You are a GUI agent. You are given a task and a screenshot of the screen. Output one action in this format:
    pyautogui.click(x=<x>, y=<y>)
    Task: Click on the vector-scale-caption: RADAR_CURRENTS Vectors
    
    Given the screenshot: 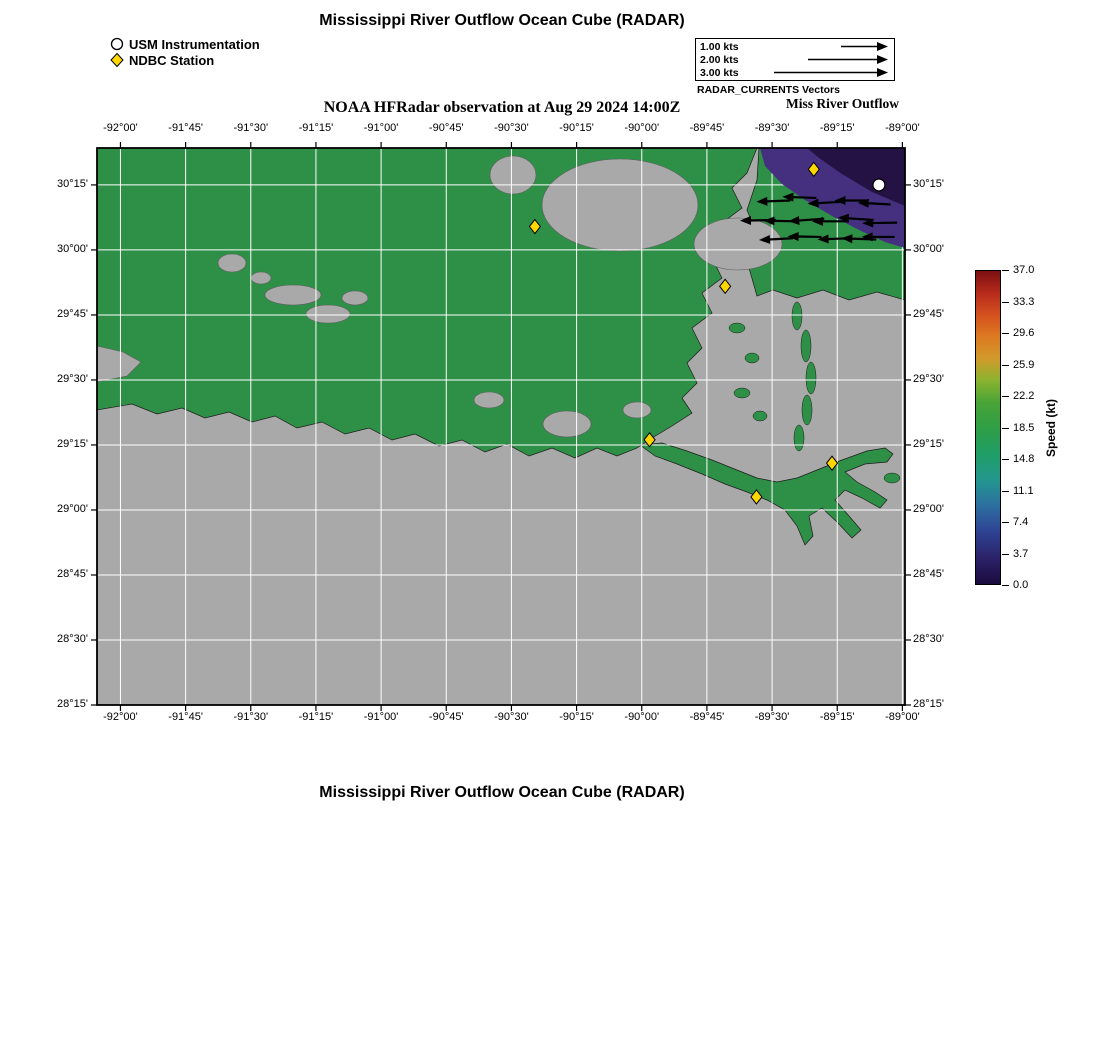 What is the action you would take?
    pyautogui.click(x=768, y=90)
    